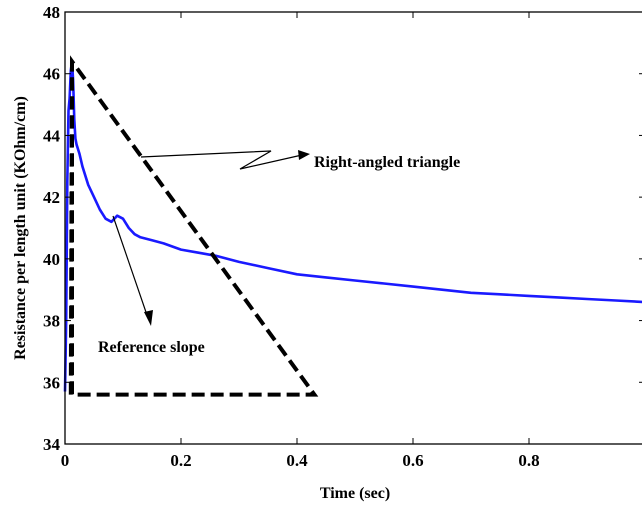 The image size is (642, 524). I want to click on x-tick-label: 0.2, so click(180, 460).